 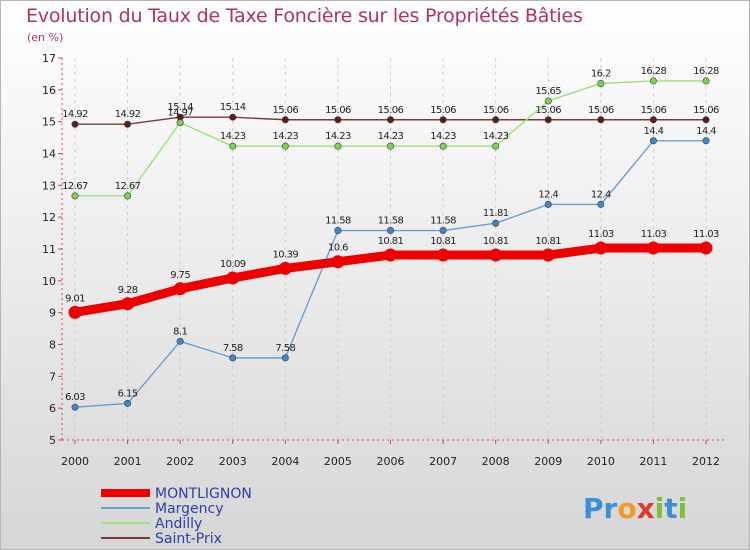 What do you see at coordinates (611, 508) in the screenshot?
I see `logo-letter: r` at bounding box center [611, 508].